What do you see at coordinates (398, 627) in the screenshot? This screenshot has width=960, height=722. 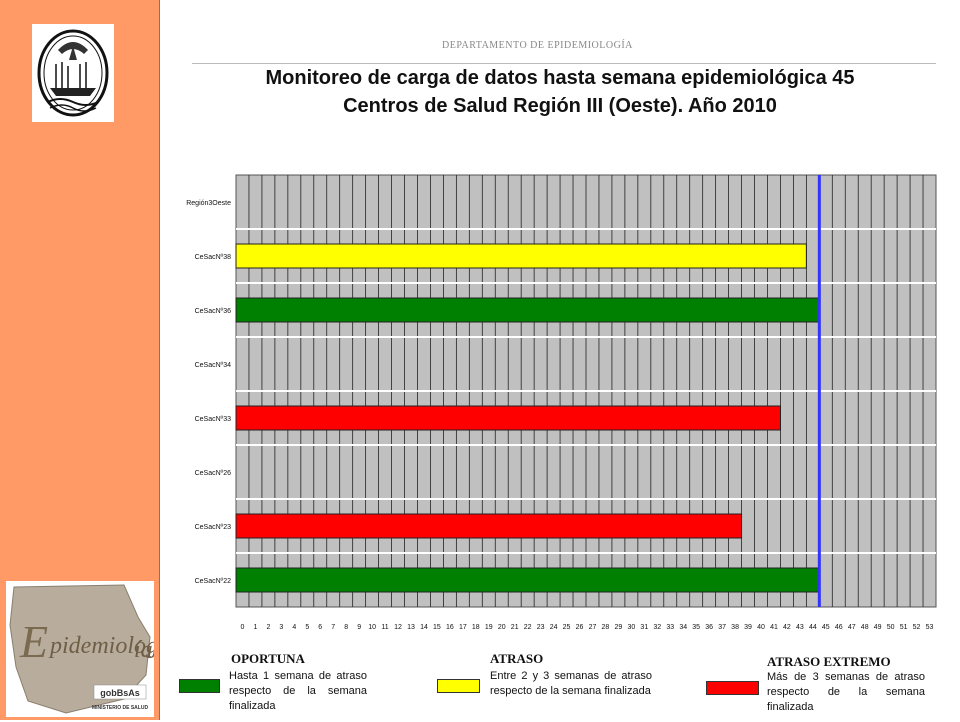 I see `x-tick-label: 12` at bounding box center [398, 627].